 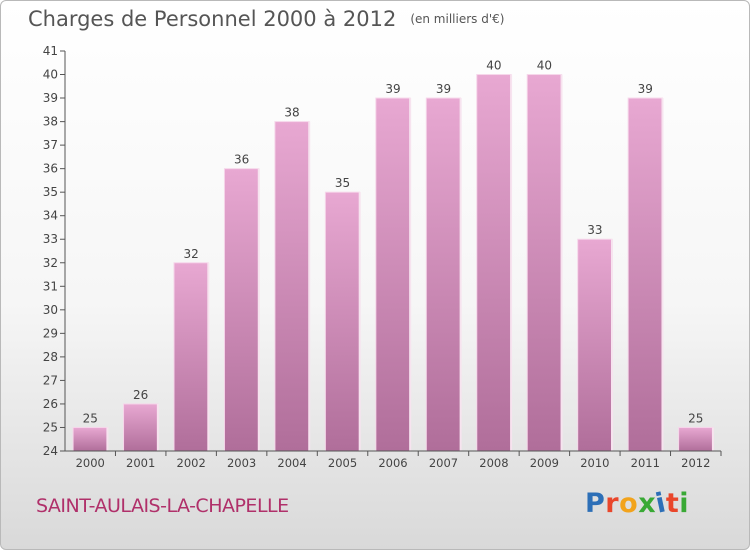 What do you see at coordinates (595, 503) in the screenshot?
I see `logo-letter: P` at bounding box center [595, 503].